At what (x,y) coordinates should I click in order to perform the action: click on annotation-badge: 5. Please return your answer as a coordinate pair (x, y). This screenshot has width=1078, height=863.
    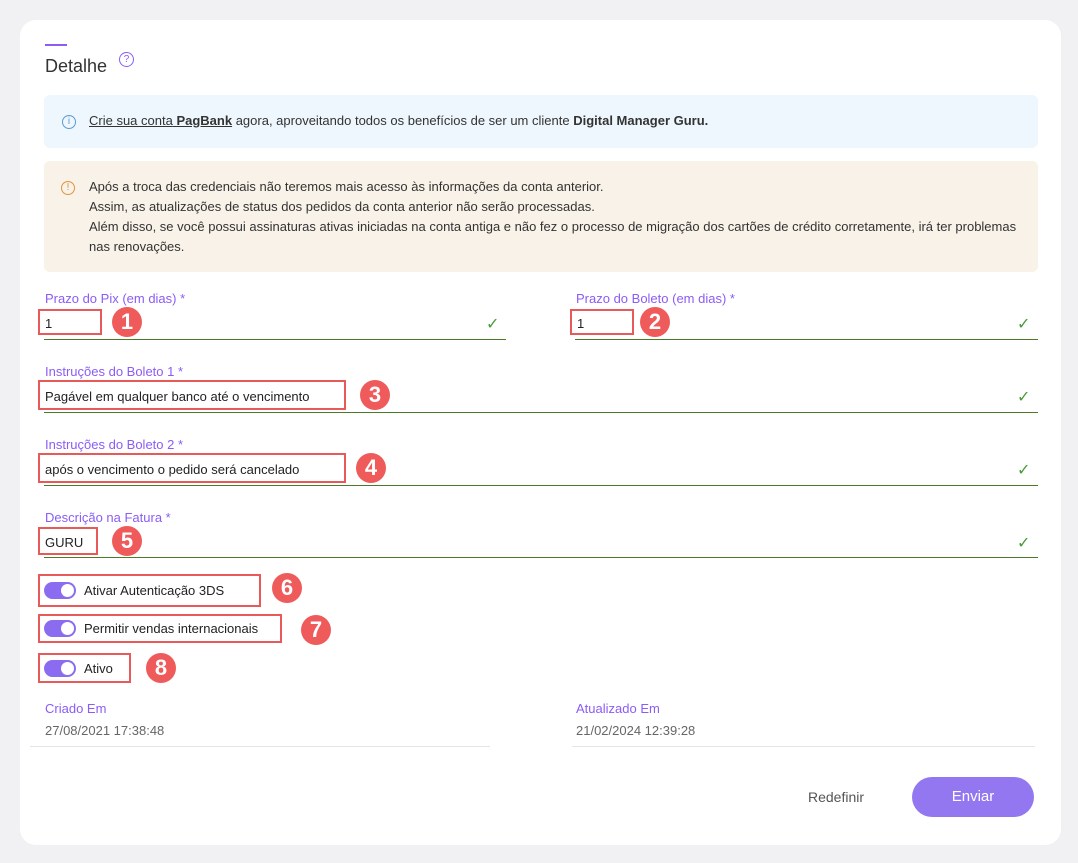
    Looking at the image, I should click on (127, 541).